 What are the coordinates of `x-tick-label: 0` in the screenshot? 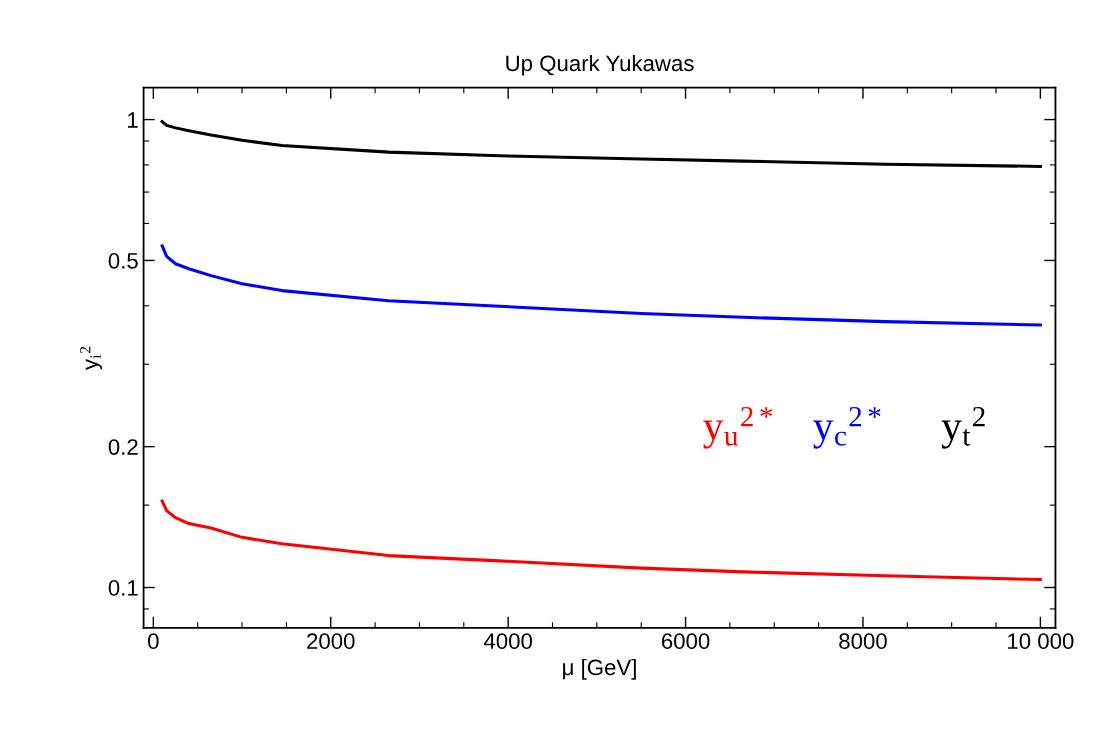 It's located at (153, 641).